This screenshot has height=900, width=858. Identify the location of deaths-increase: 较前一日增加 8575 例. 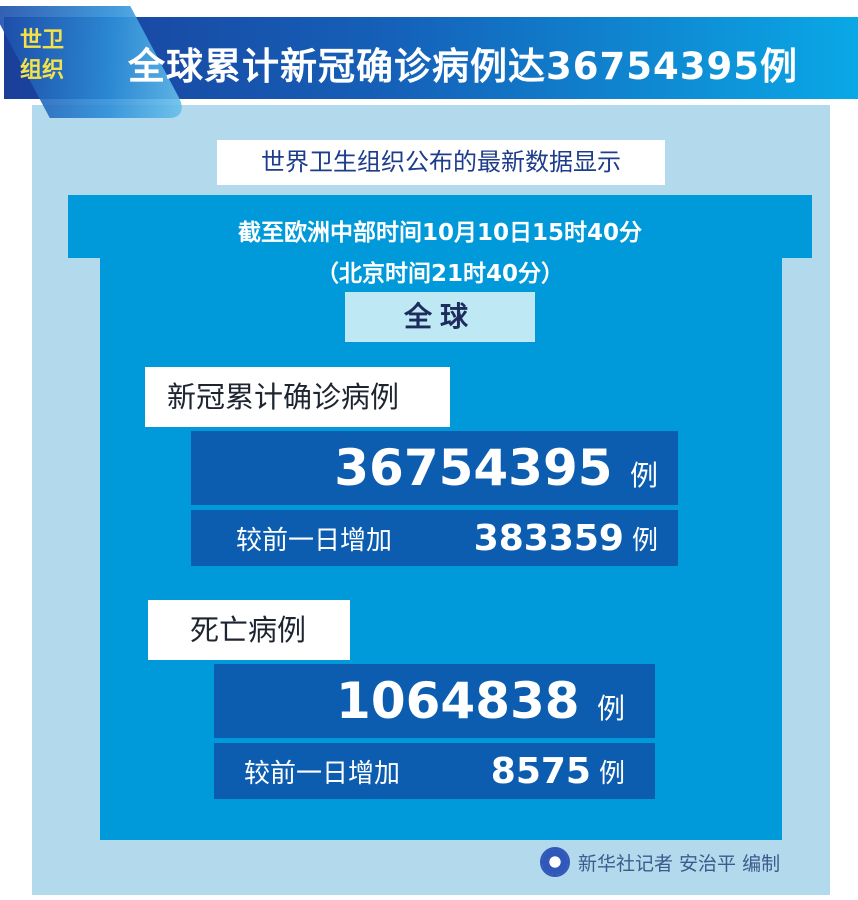
(434, 771).